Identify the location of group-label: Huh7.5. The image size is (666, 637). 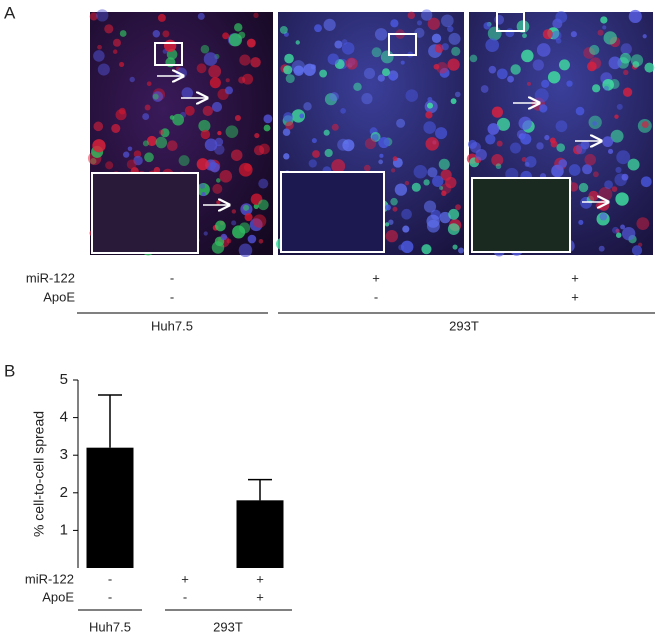
(172, 325).